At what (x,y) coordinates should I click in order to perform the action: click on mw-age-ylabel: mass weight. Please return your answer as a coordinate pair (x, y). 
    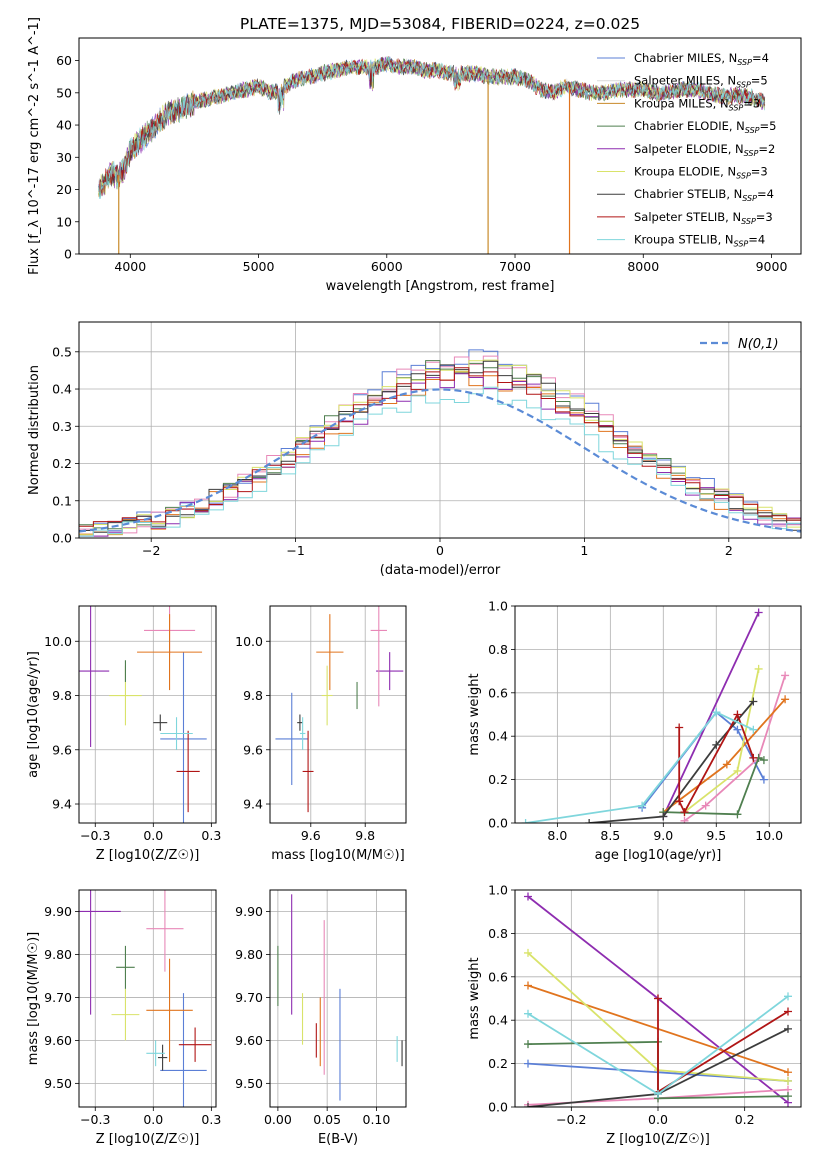
    Looking at the image, I should click on (474, 714).